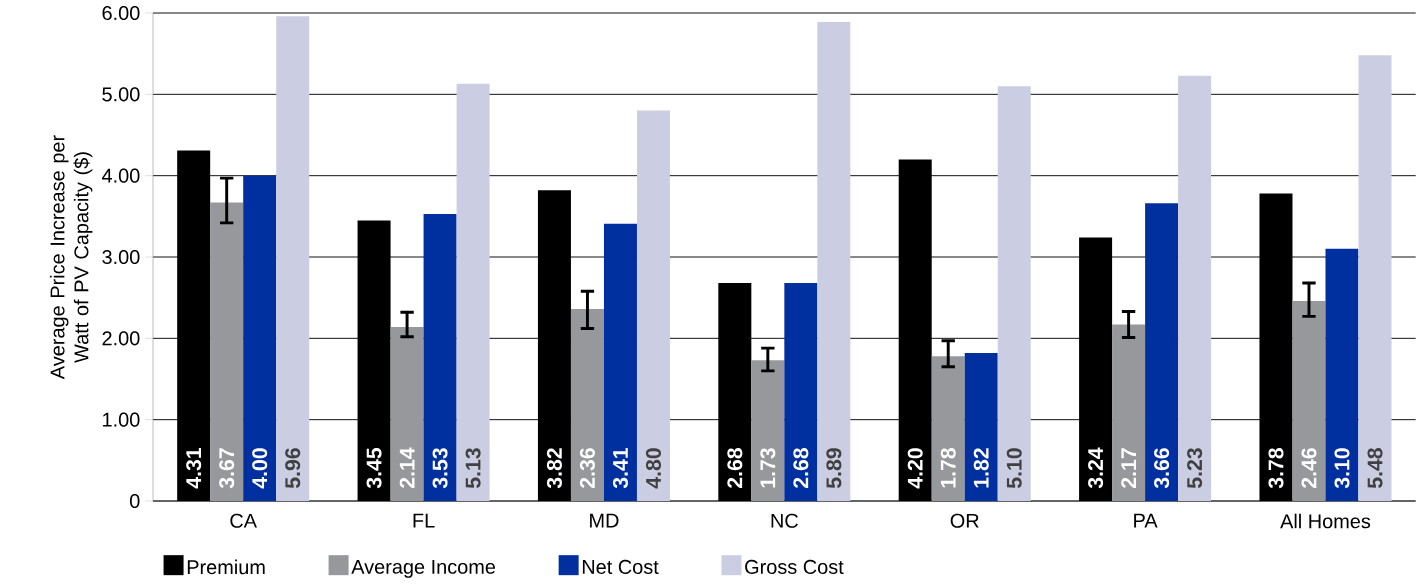  What do you see at coordinates (915, 468) in the screenshot?
I see `data-label: 4.20` at bounding box center [915, 468].